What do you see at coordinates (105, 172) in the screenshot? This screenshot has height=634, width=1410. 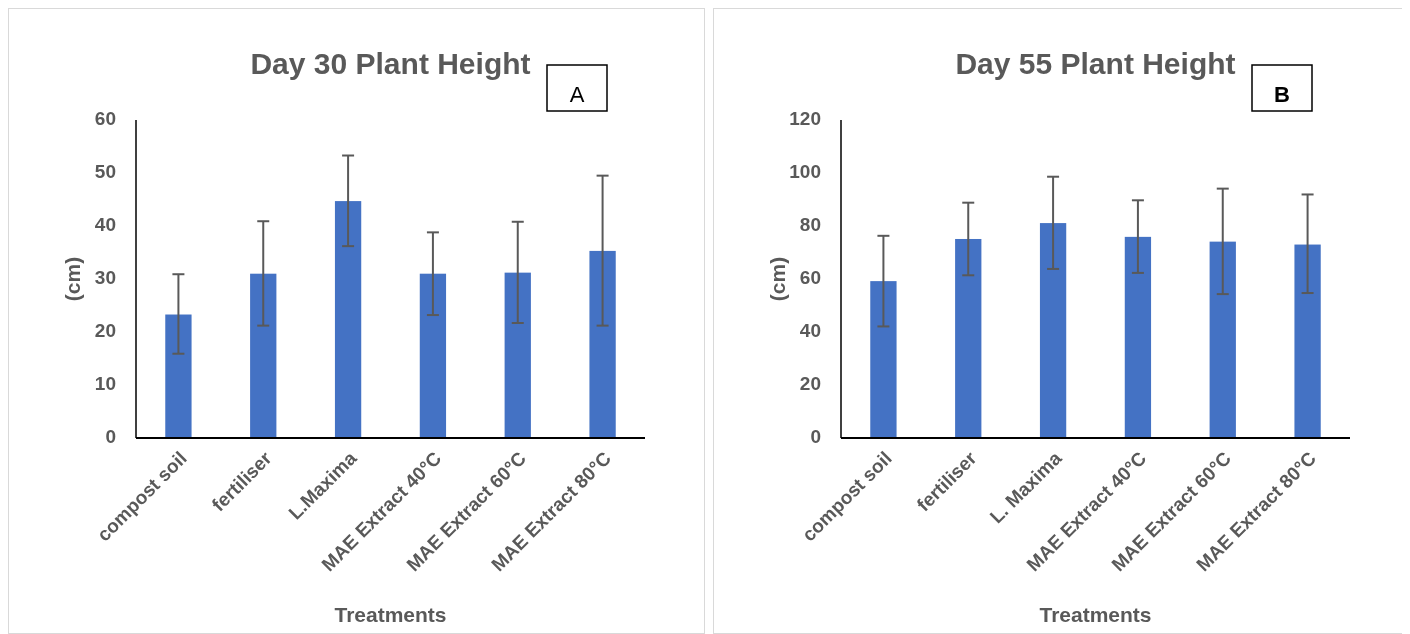 I see `y-tick-label: 50` at bounding box center [105, 172].